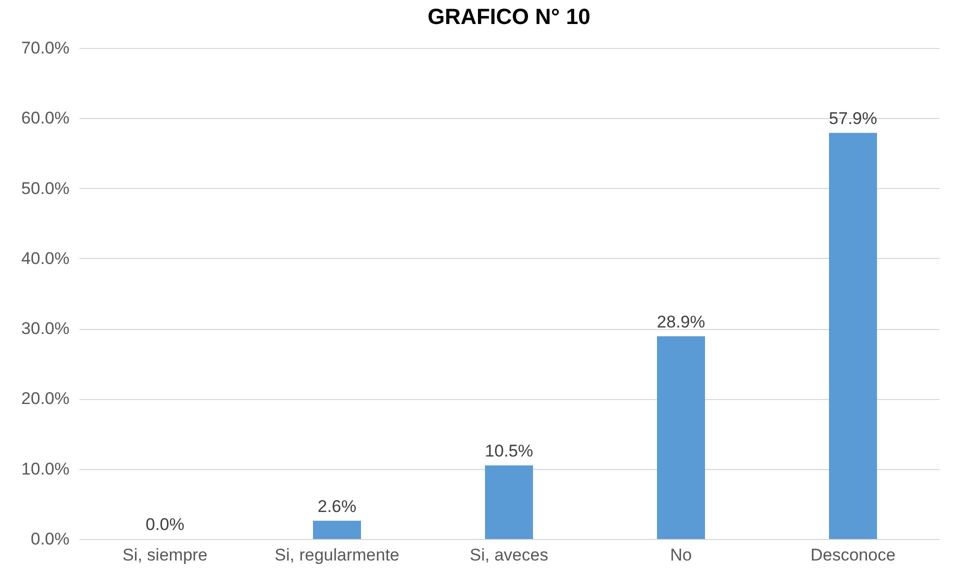 This screenshot has width=957, height=581. What do you see at coordinates (509, 16) in the screenshot?
I see `chart-title: GRAFICO N° 10` at bounding box center [509, 16].